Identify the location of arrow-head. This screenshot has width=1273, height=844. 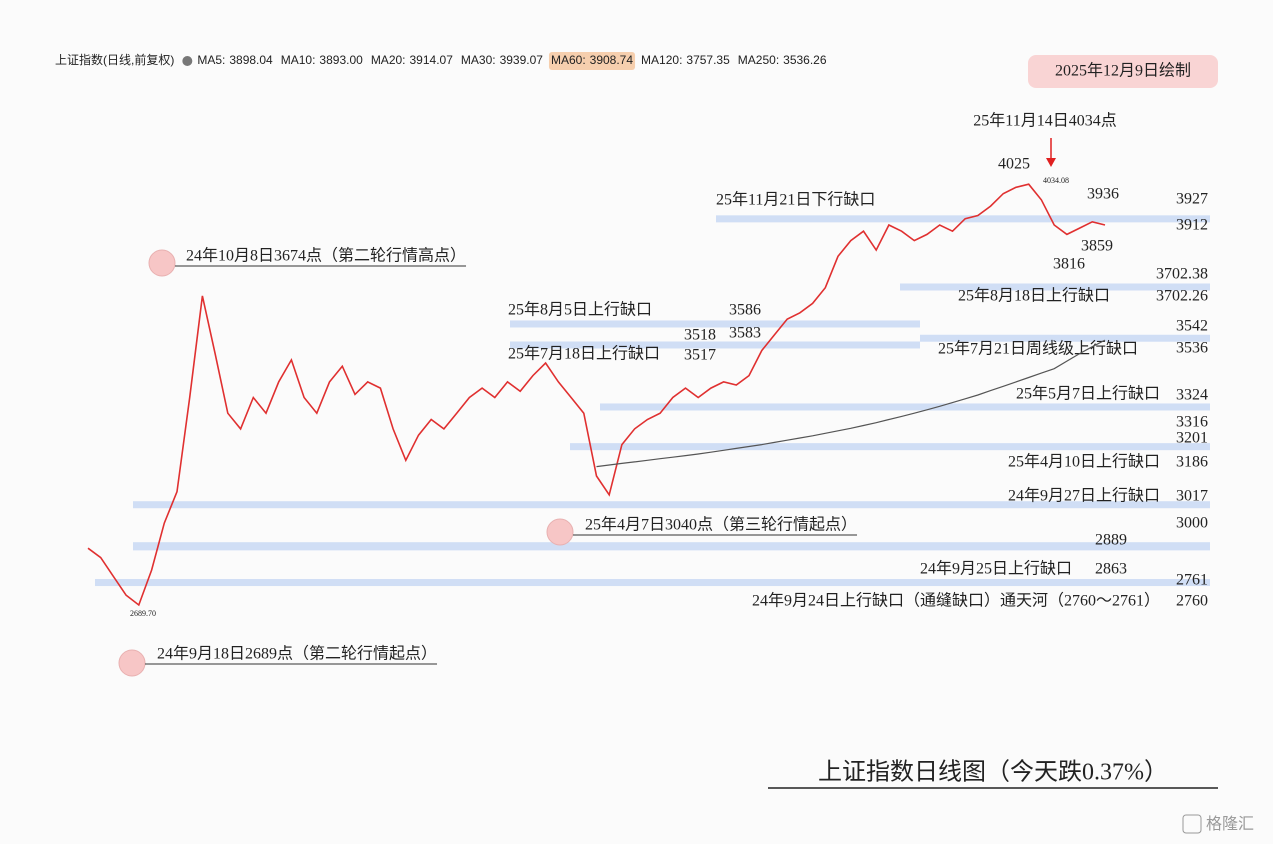
(1051, 162).